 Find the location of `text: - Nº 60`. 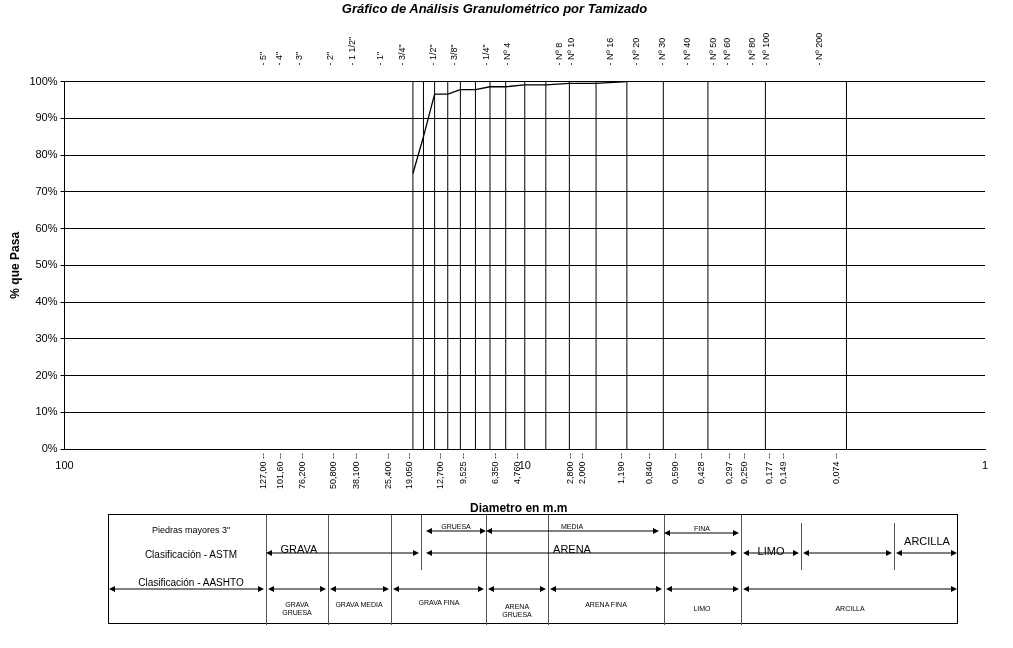

text: - Nº 60 is located at coordinates (726, 51).